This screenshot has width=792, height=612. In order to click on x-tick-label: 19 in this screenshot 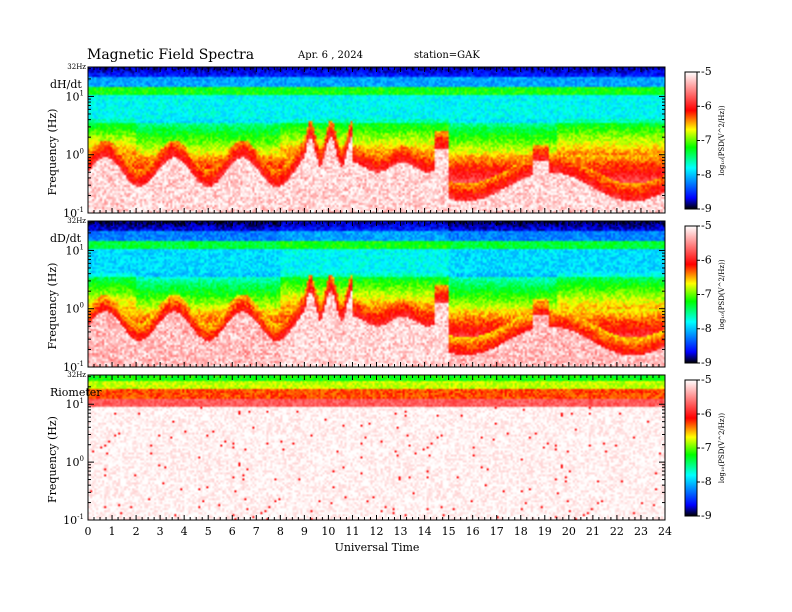, I will do `click(545, 531)`.